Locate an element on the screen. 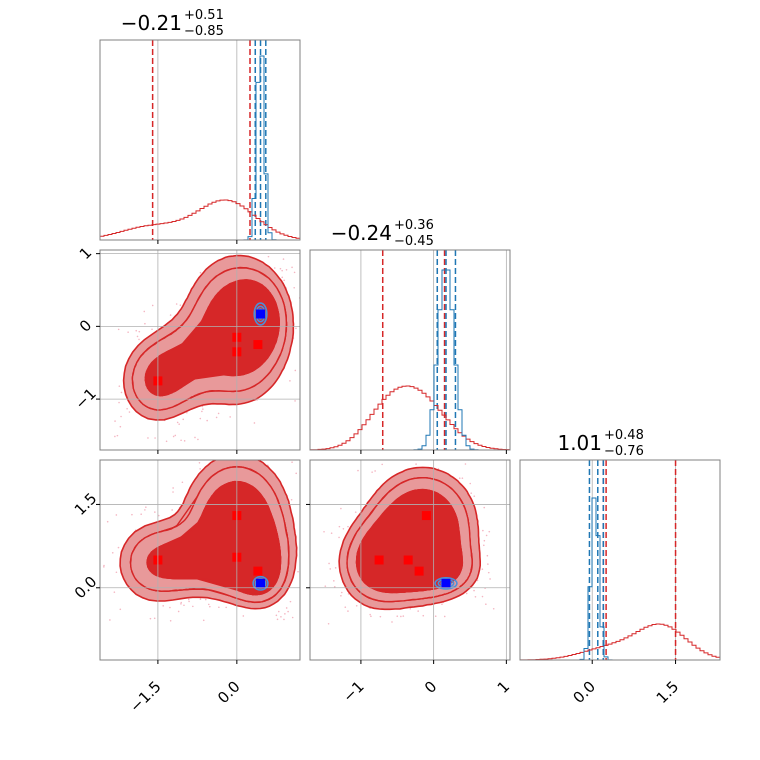 Image resolution: width=760 pixels, height=760 pixels. hist-0-red-series is located at coordinates (200, 219).